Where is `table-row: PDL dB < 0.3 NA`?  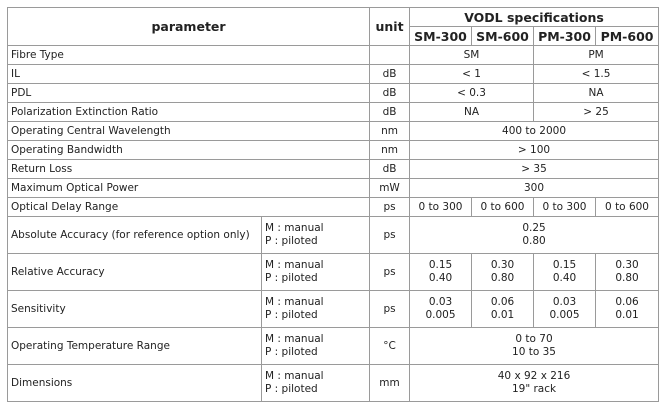 table-row: PDL dB < 0.3 NA is located at coordinates (333, 93).